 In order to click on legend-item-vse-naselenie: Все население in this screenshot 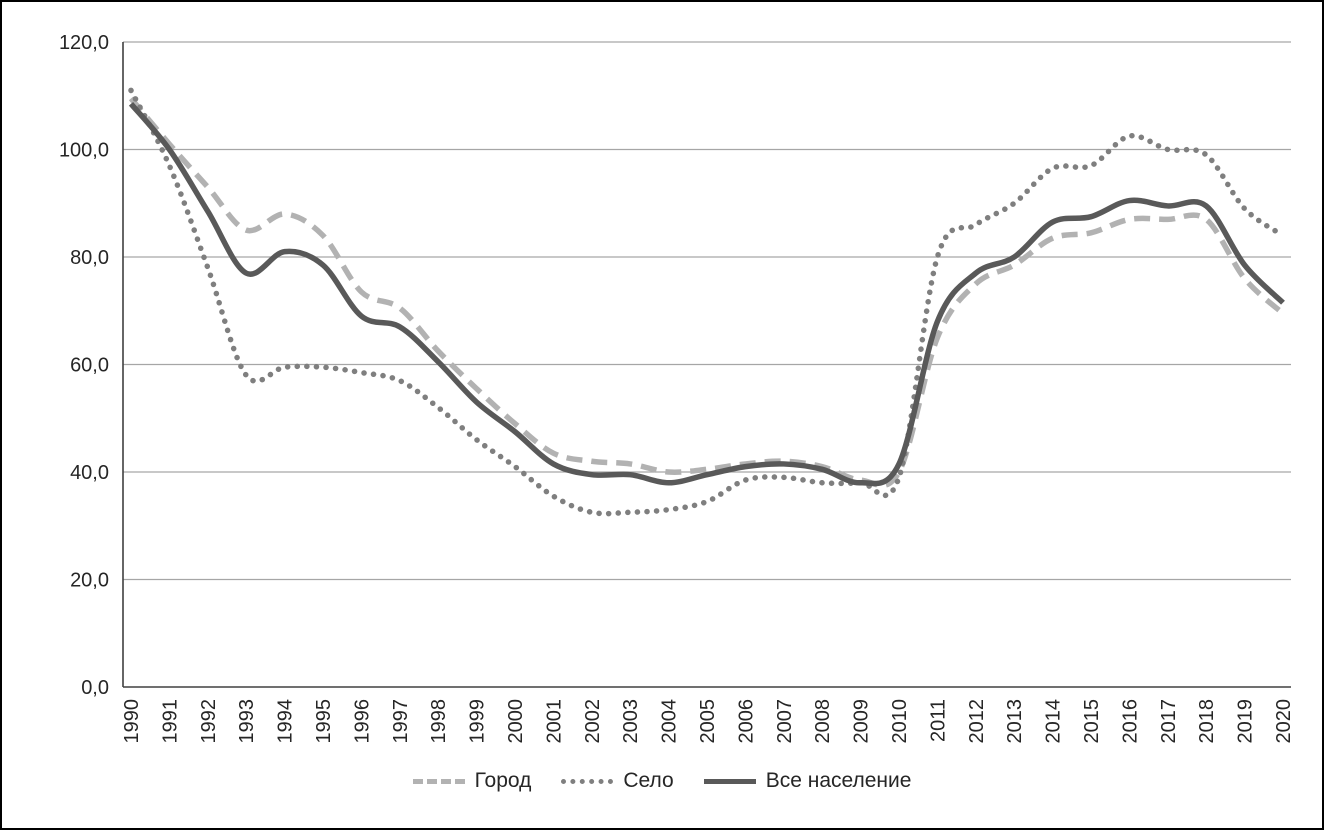, I will do `click(807, 781)`.